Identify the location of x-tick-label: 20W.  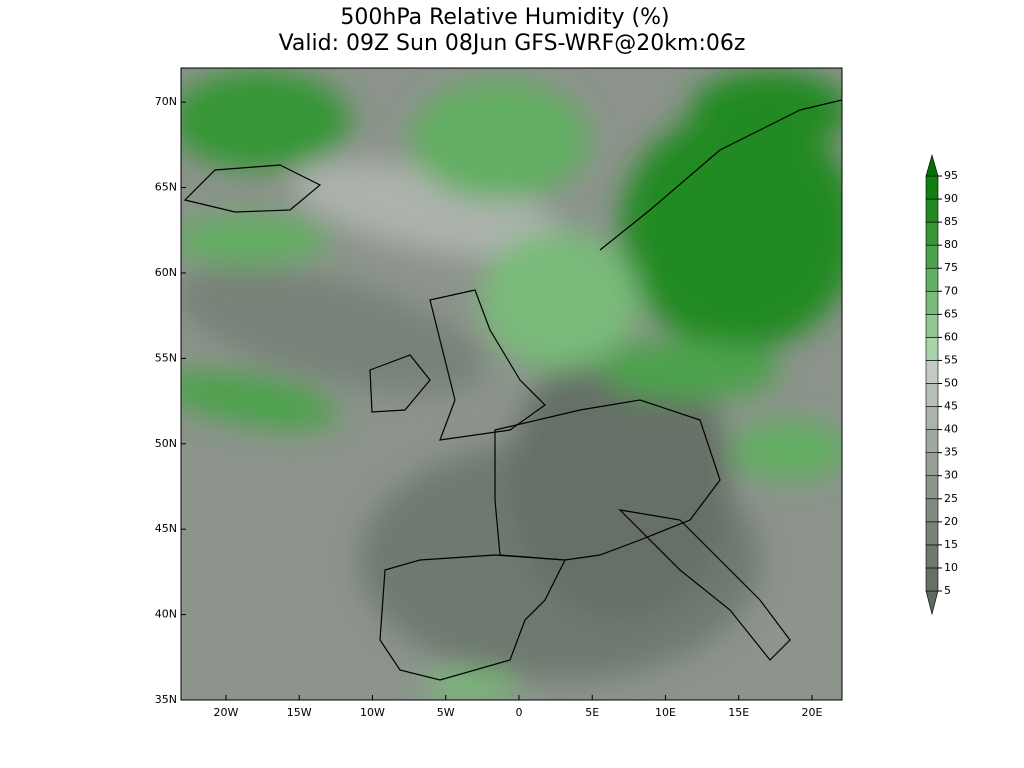
(226, 712).